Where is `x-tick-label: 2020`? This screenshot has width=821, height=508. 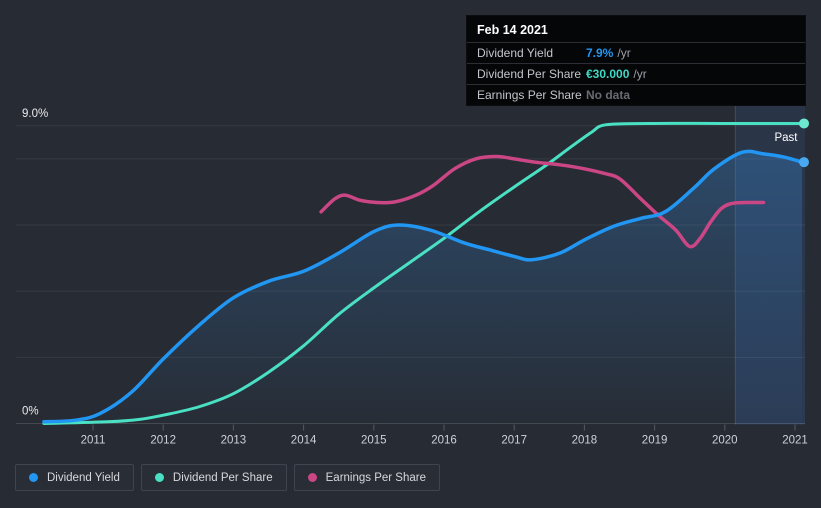
x-tick-label: 2020 is located at coordinates (725, 441).